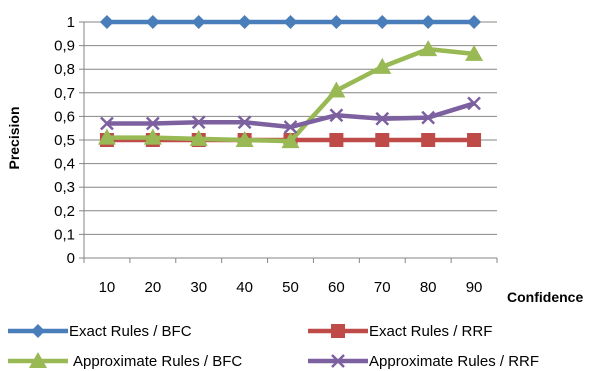 Image resolution: width=603 pixels, height=371 pixels. Describe the element at coordinates (64, 116) in the screenshot. I see `y-tick-label: 0,6` at that location.